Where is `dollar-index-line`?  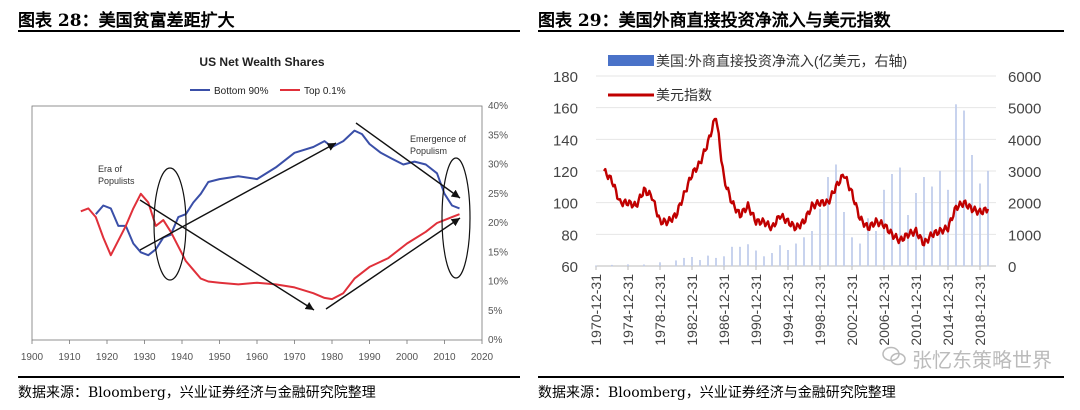 dollar-index-line is located at coordinates (796, 182).